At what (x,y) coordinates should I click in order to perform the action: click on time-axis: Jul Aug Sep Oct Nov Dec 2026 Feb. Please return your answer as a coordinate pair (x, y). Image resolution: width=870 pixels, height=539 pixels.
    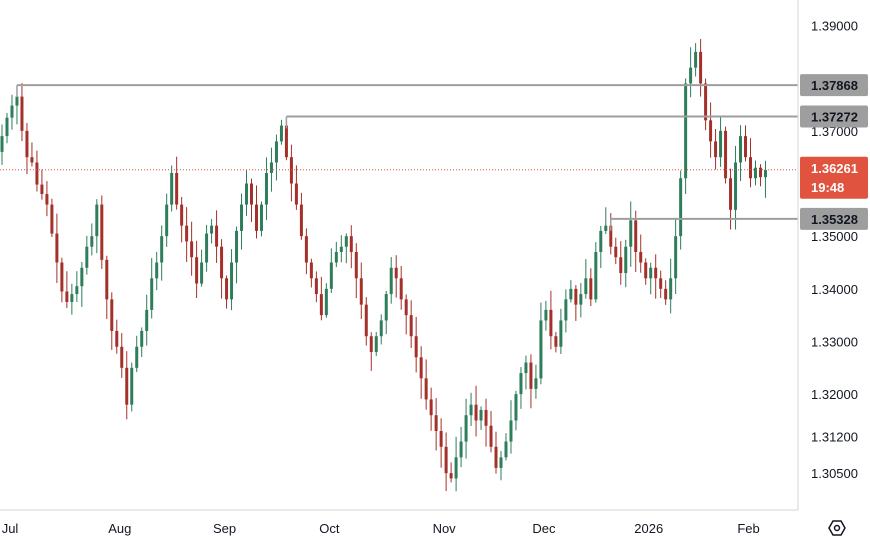
    Looking at the image, I should click on (381, 528).